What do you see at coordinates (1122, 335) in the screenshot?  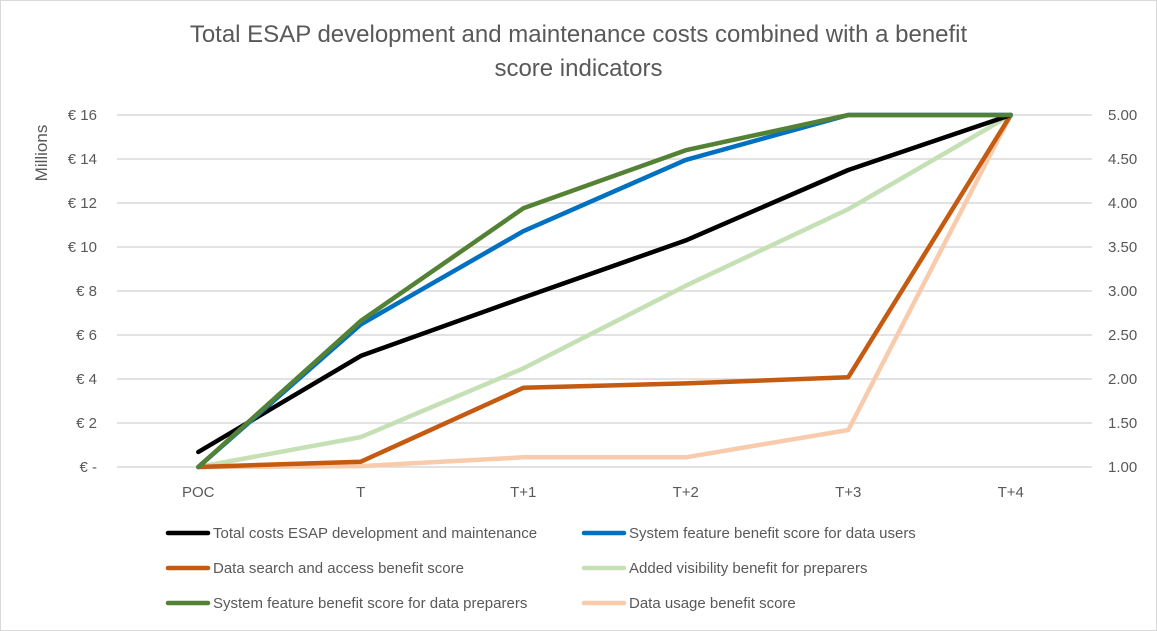 I see `y2-tick-label: 2.50` at bounding box center [1122, 335].